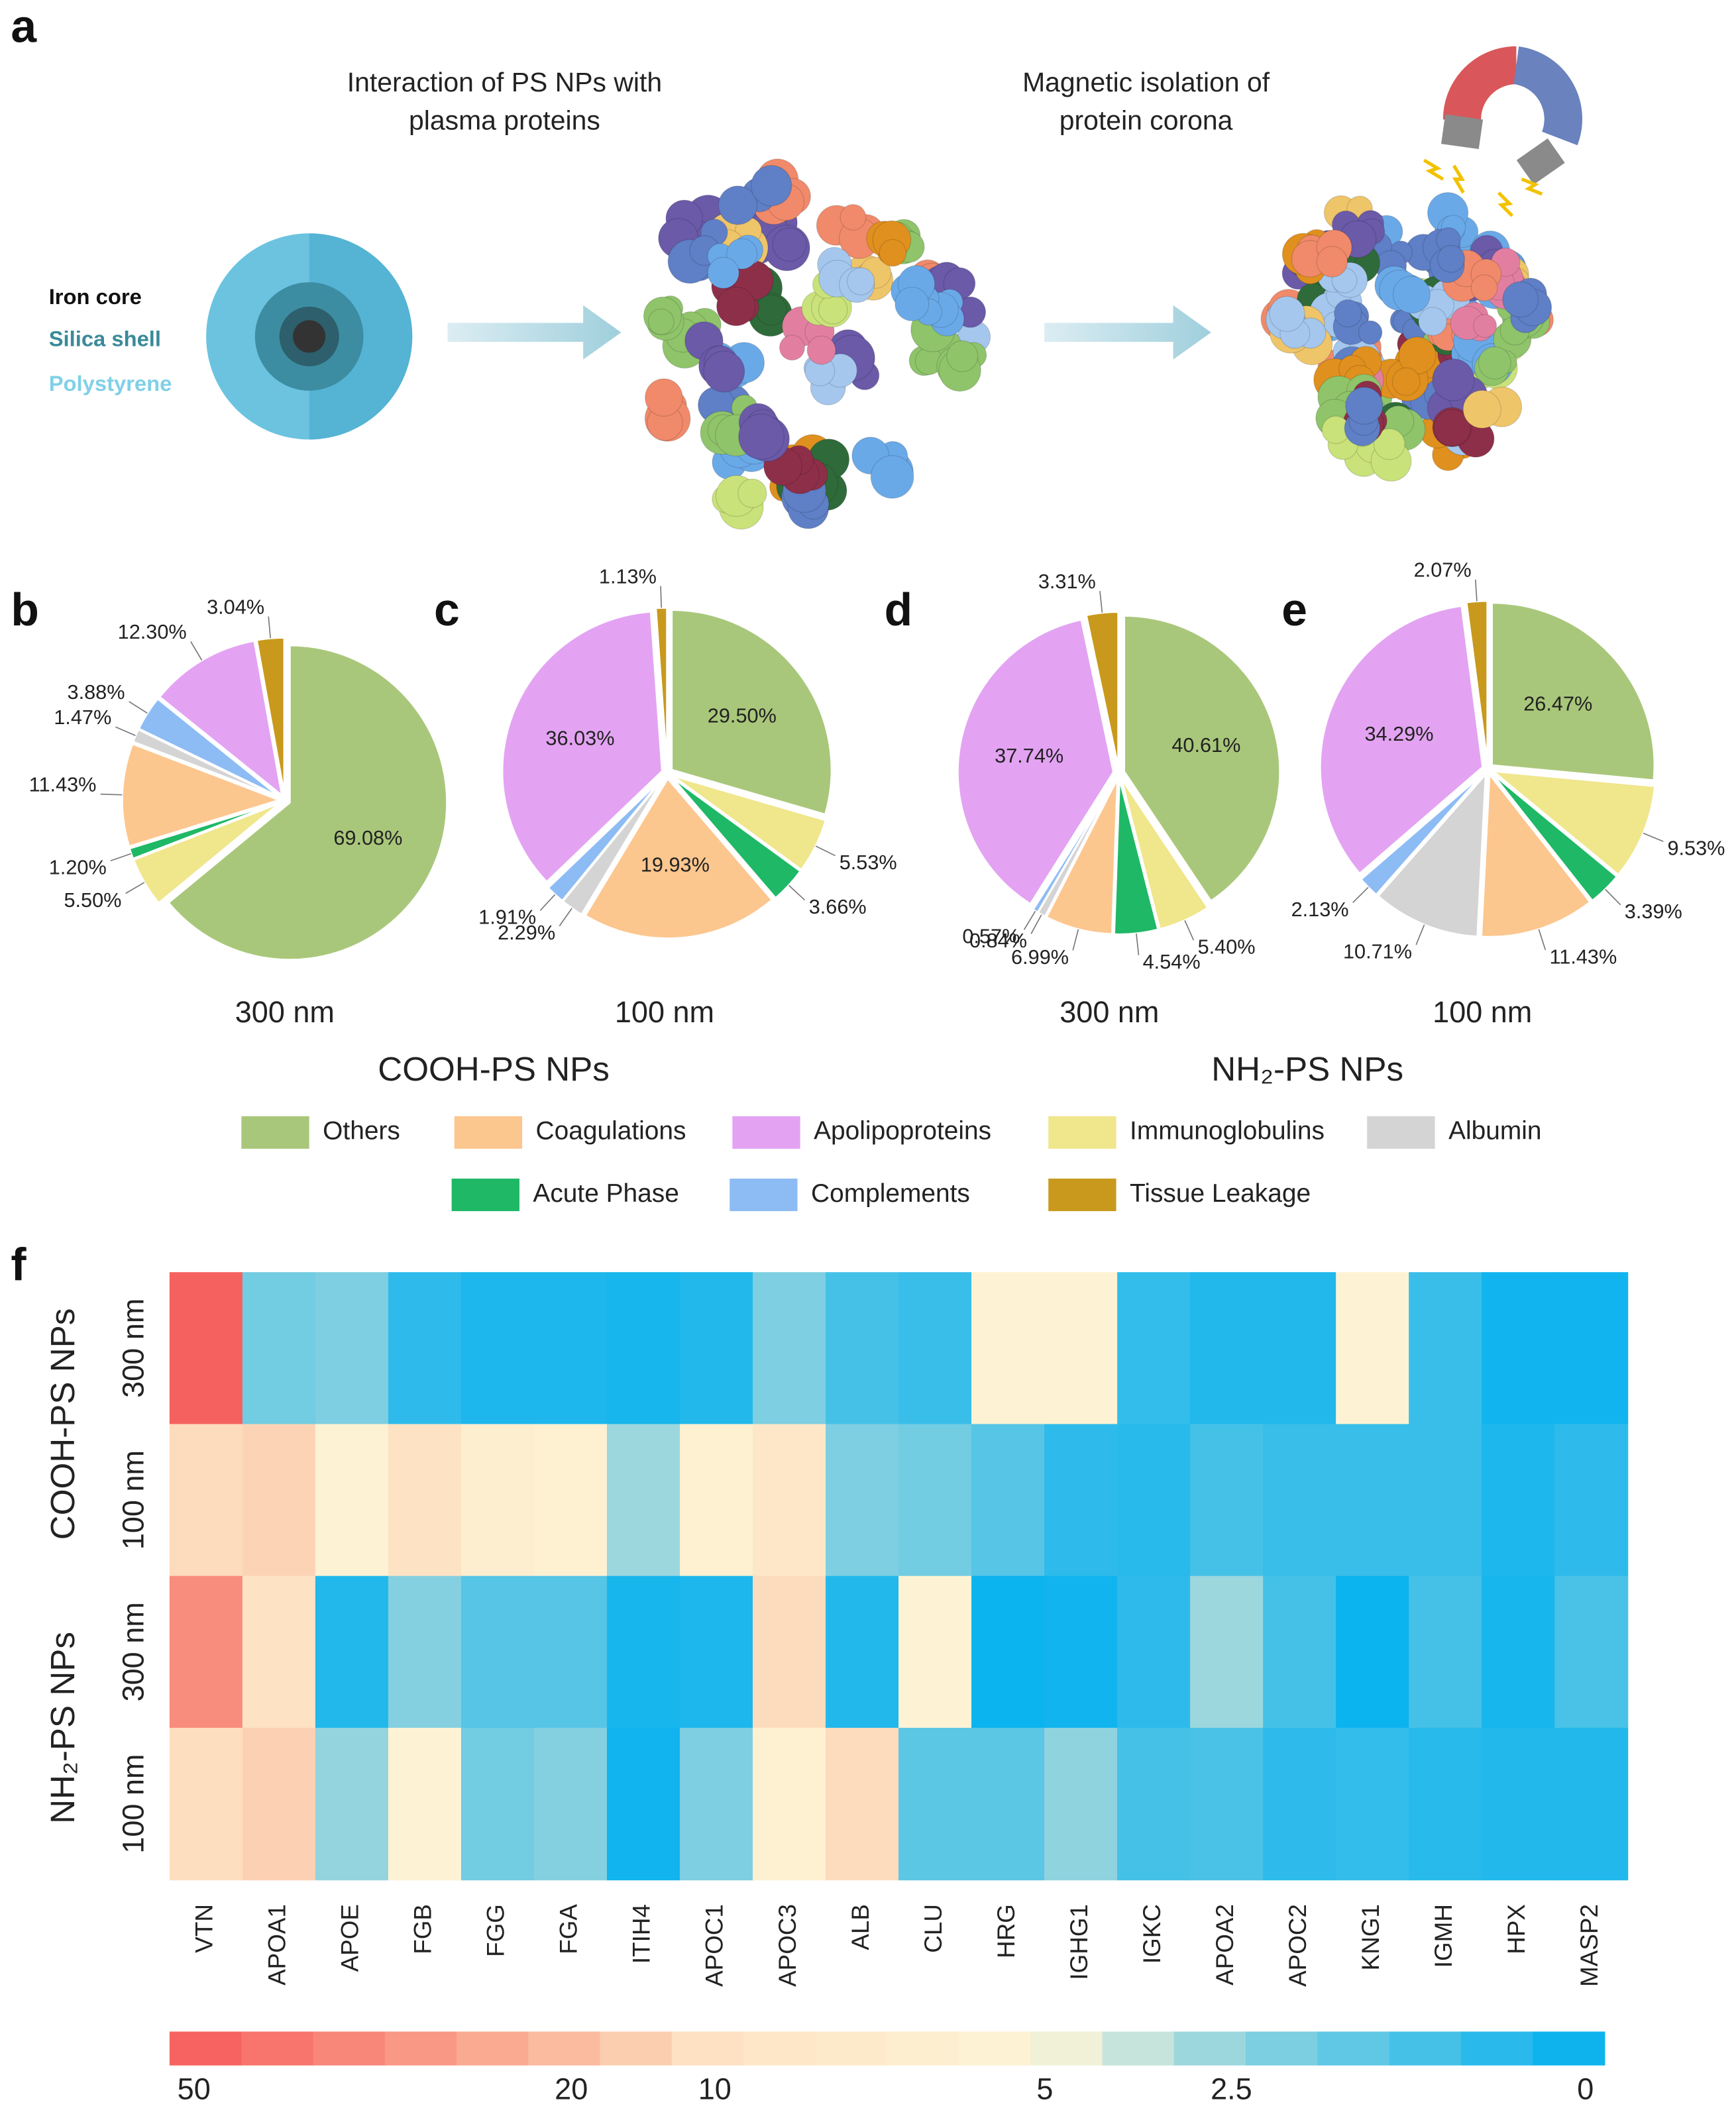  I want to click on slice-label: 5.50%, so click(93, 900).